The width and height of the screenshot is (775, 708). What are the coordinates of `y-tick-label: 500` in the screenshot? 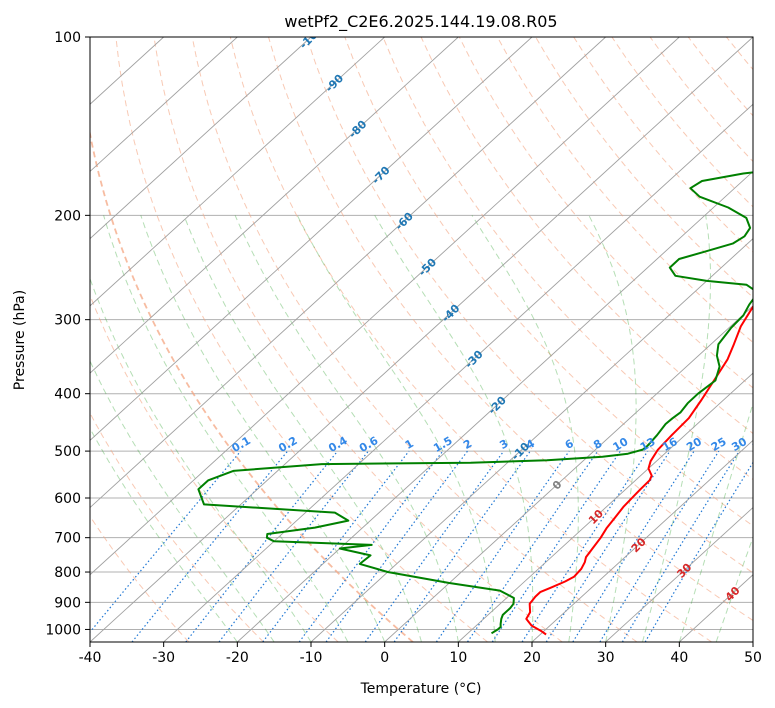 It's located at (67, 452).